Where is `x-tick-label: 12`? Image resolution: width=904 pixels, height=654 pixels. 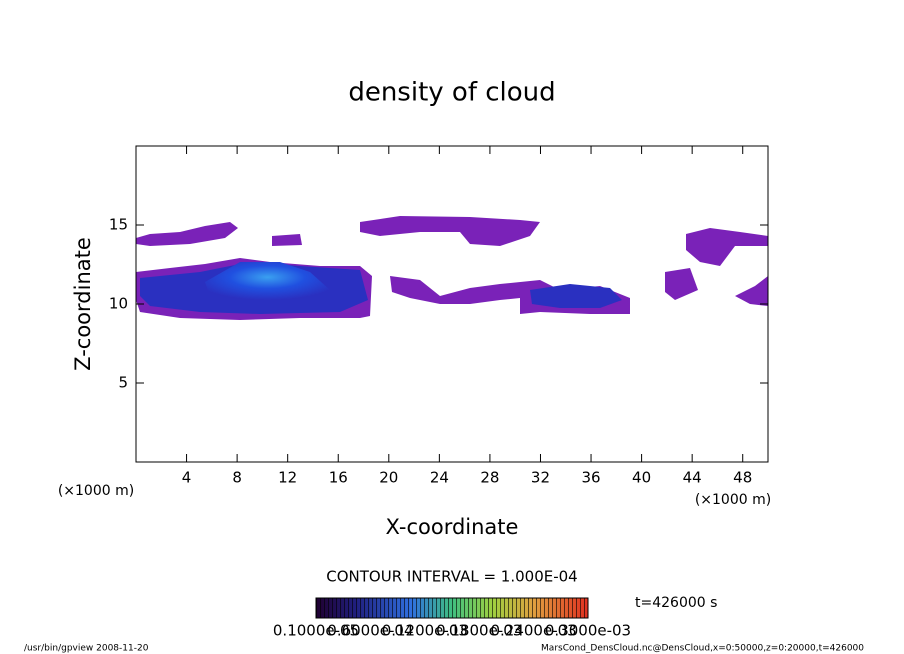
x-tick-label: 12 is located at coordinates (287, 478).